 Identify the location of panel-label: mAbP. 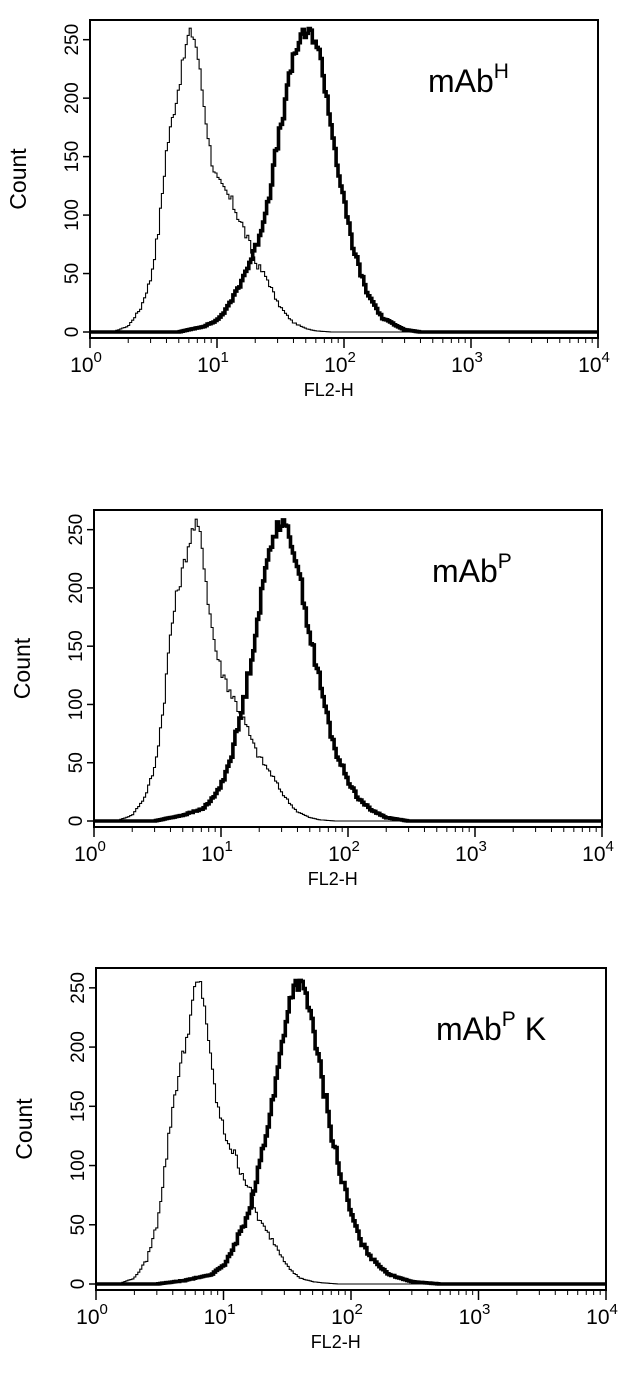
(472, 569).